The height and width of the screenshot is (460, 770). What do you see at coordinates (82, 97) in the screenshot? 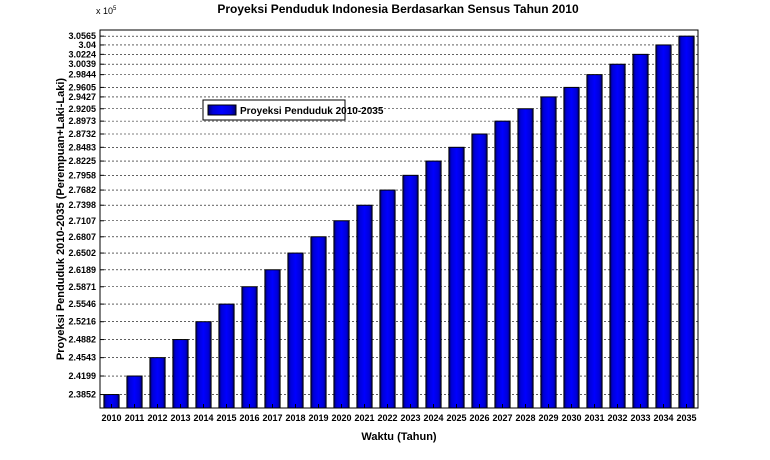
I see `y-tick-label: 2.9427` at bounding box center [82, 97].